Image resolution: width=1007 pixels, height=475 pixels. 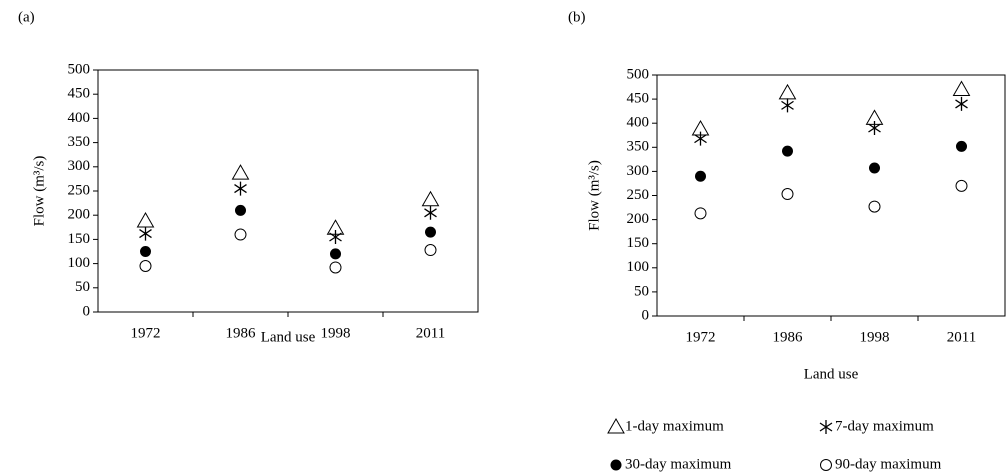 What do you see at coordinates (577, 17) in the screenshot?
I see `panel-label: (b)` at bounding box center [577, 17].